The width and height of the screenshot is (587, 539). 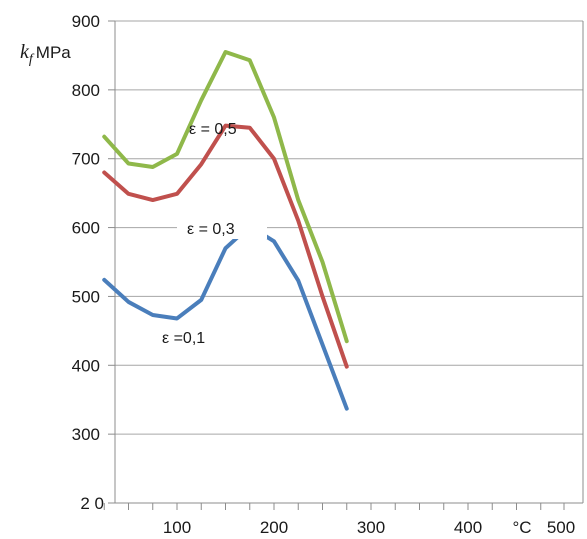 I want to click on y-tick-label: 400, so click(x=86, y=365).